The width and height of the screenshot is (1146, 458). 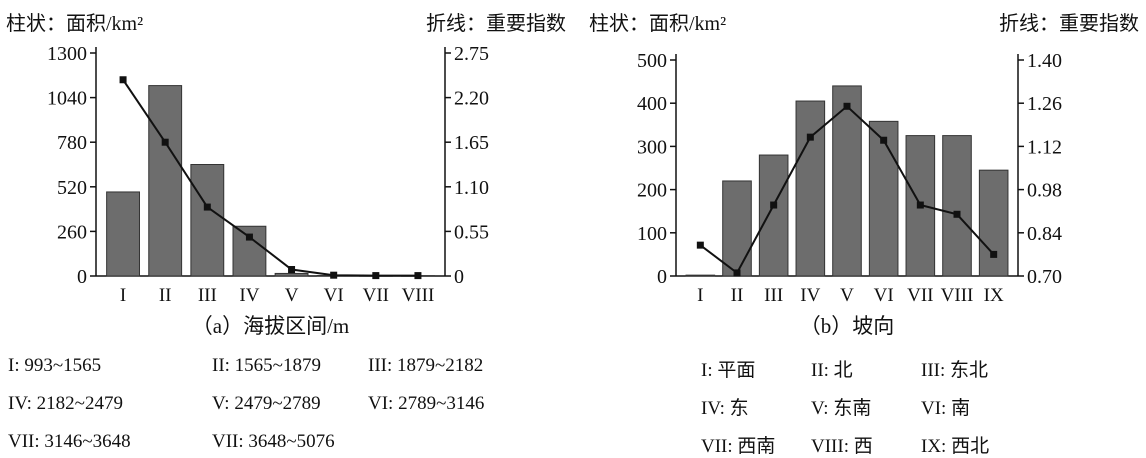 I want to click on chart-a-x-tick-label: I, so click(x=123, y=295).